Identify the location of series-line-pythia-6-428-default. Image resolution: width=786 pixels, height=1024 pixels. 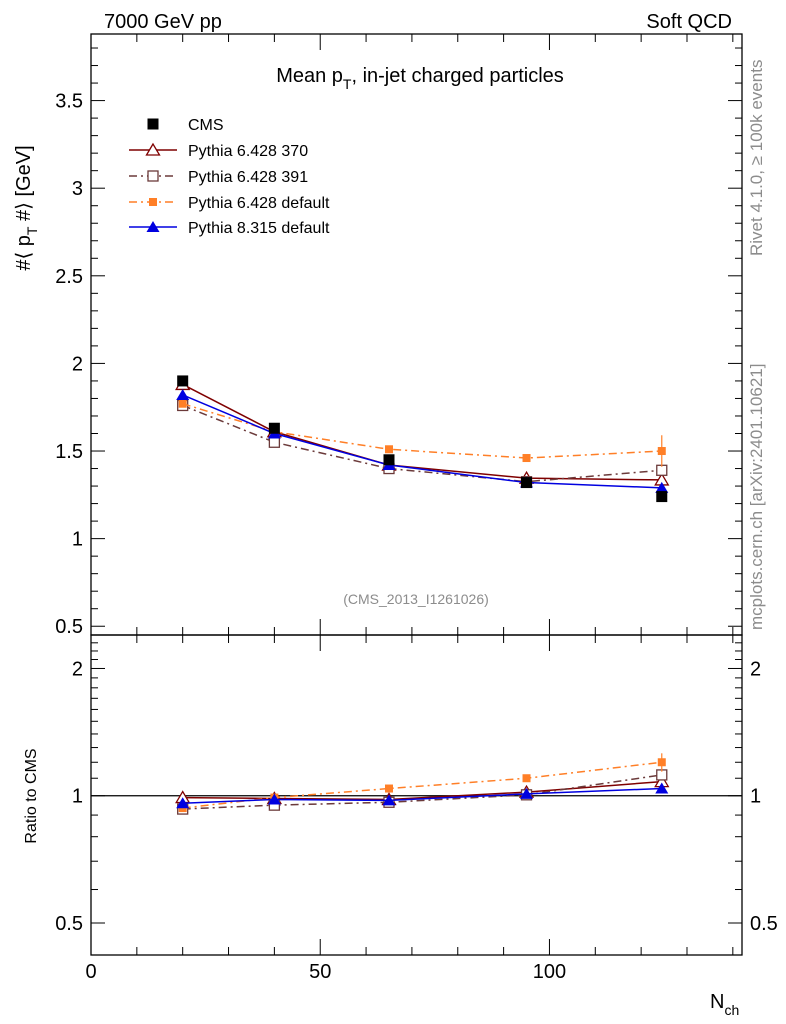
(422, 430).